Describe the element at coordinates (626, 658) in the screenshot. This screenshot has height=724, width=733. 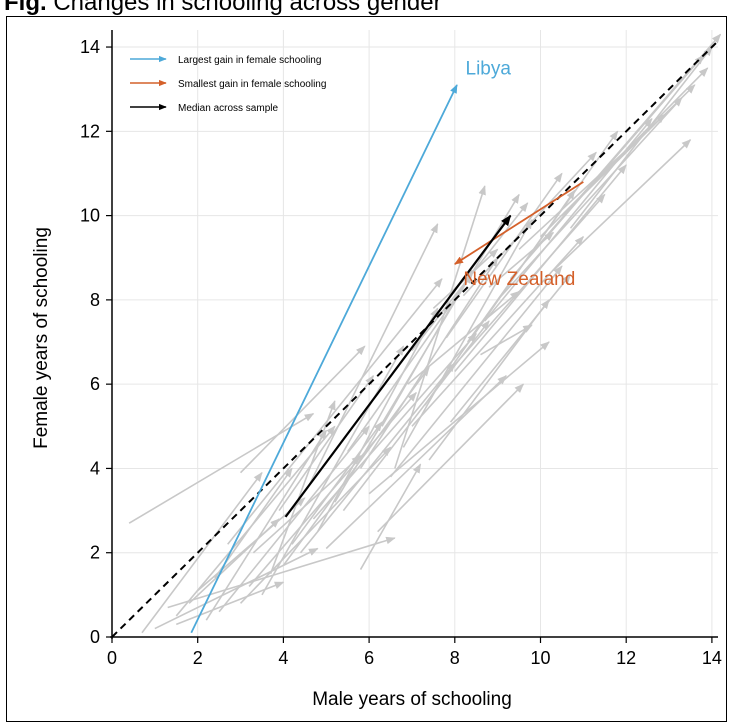
I see `x-tick-label: 12` at that location.